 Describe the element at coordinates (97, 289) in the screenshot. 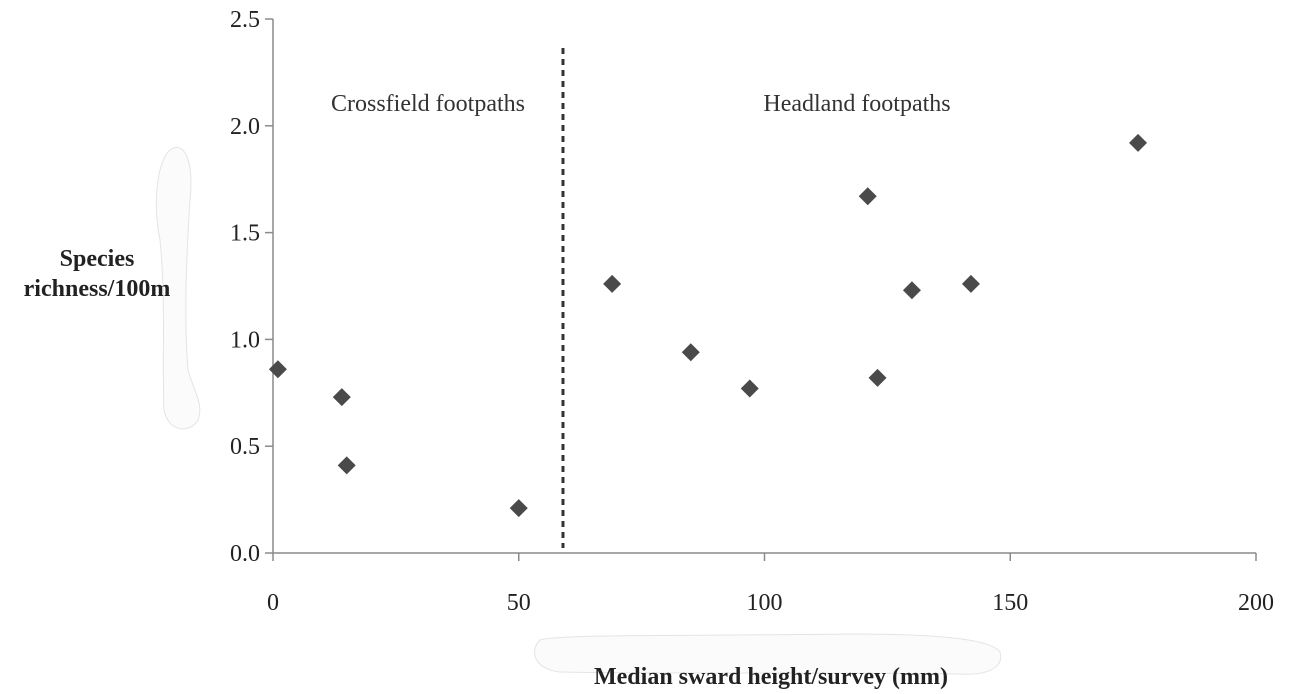

I see `y-axis-title-line: richness/100m` at that location.